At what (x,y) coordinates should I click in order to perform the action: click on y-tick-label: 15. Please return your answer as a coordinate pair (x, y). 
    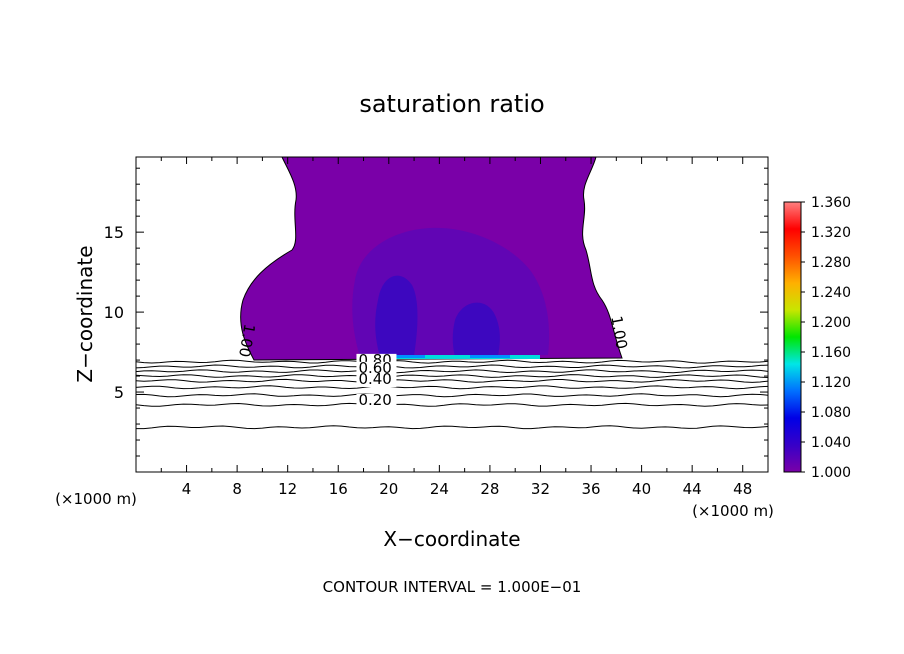
    Looking at the image, I should click on (114, 232).